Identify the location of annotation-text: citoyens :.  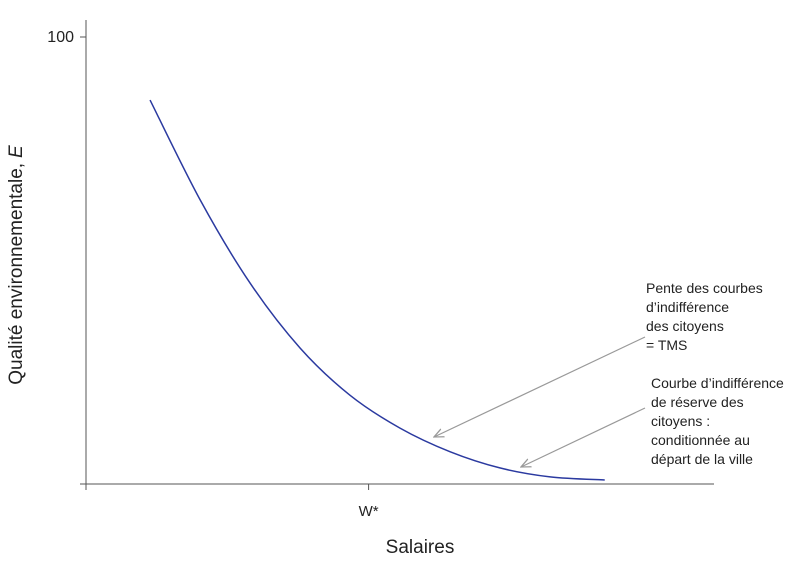
(680, 421).